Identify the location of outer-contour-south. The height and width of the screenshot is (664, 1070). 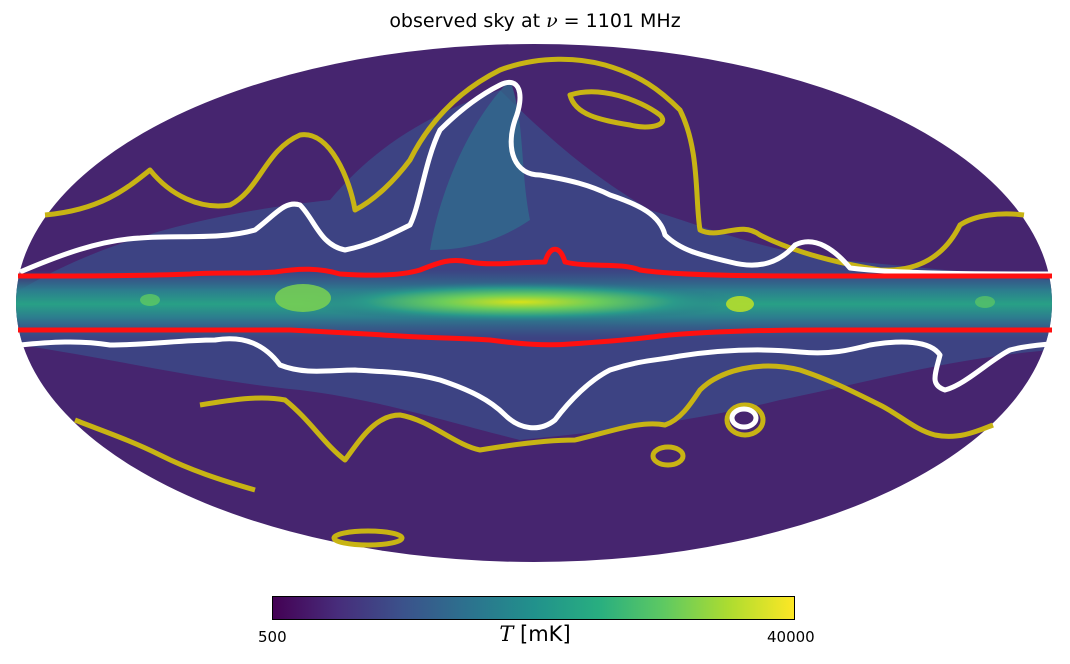
(165, 455).